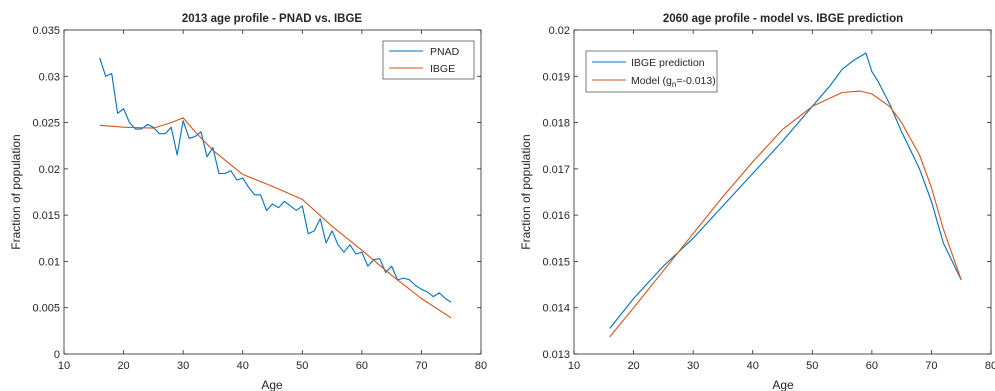  I want to click on legend-label-model-subscript: n, so click(674, 84).